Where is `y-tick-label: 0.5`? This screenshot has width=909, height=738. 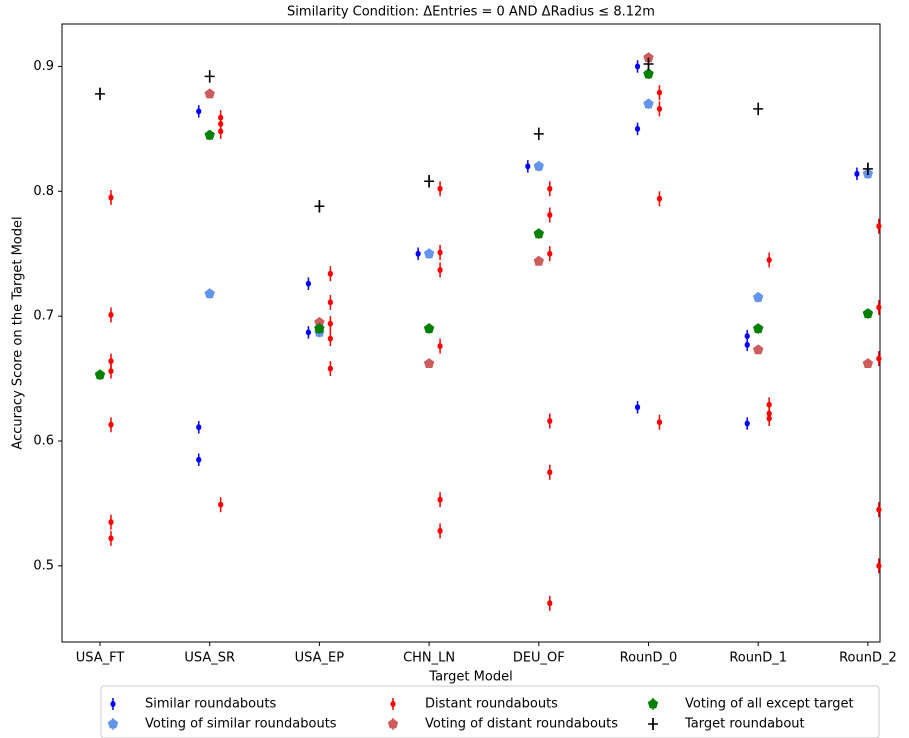 y-tick-label: 0.5 is located at coordinates (43, 565).